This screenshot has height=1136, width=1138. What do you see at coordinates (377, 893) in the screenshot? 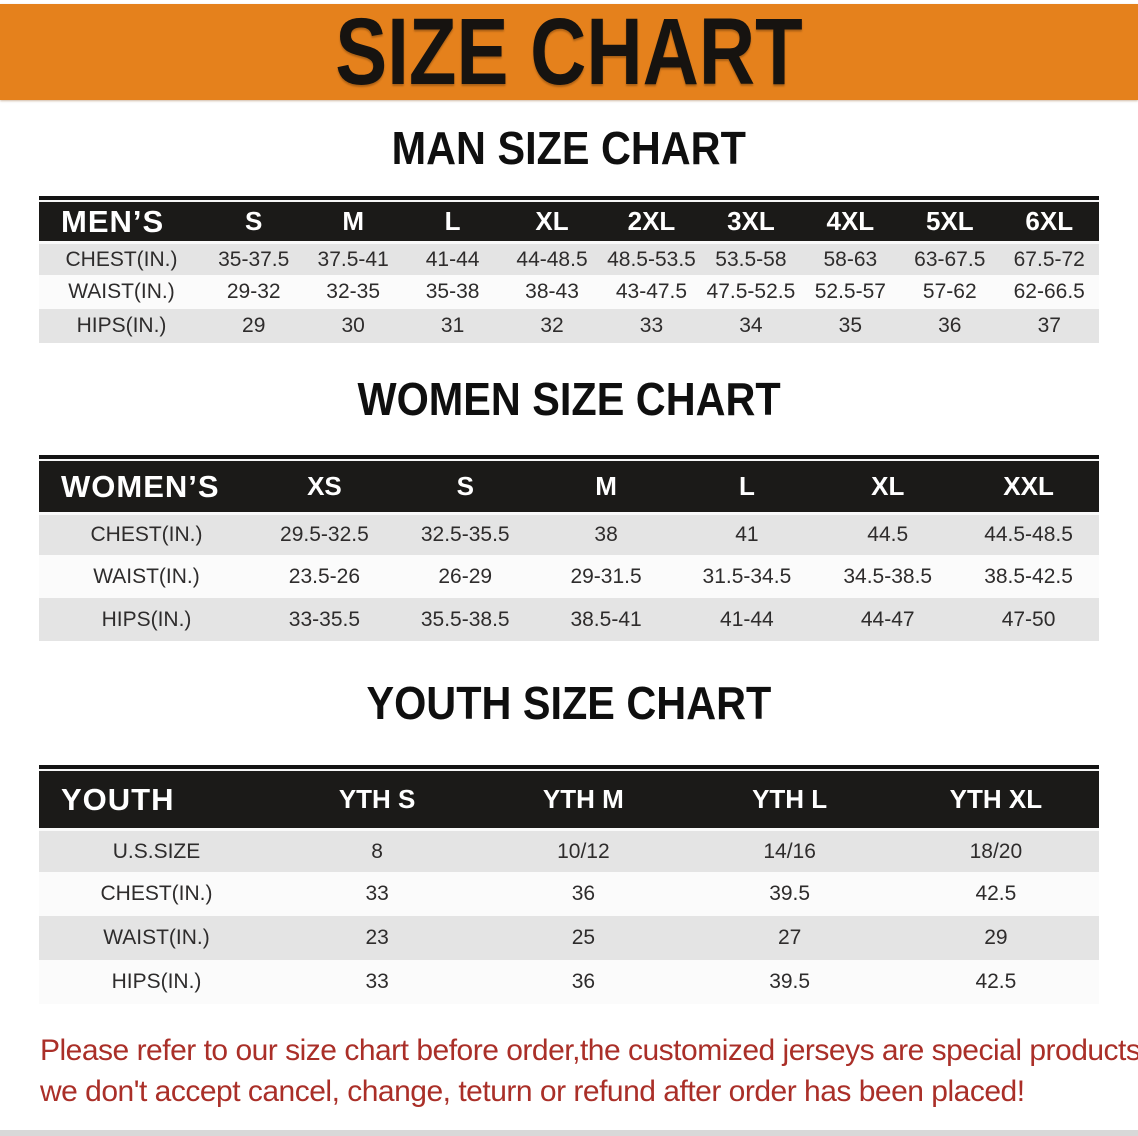
I see `size-value-cell: 33` at bounding box center [377, 893].